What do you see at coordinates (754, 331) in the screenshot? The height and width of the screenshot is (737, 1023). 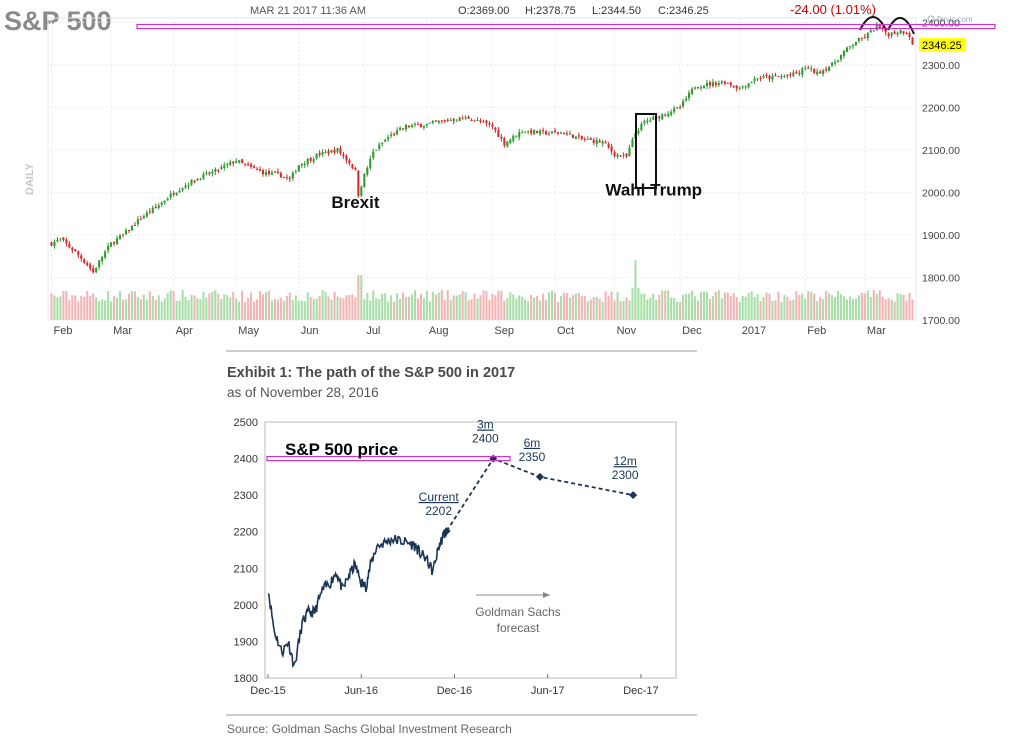 I see `x-tick-label: 2017` at bounding box center [754, 331].